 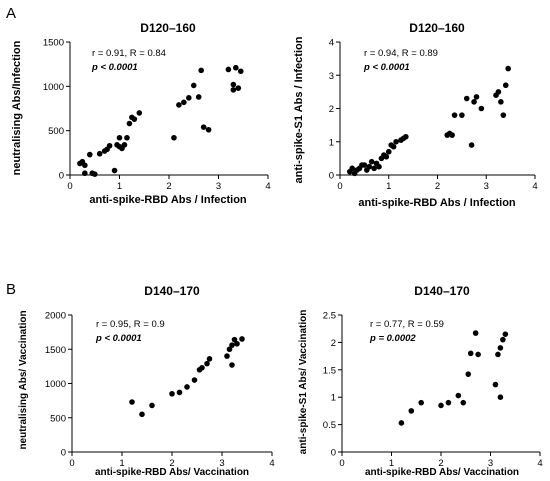 I want to click on scatter-plot-2: 0 1 2 3 4 0 1 2 3 4, so click(x=433, y=115).